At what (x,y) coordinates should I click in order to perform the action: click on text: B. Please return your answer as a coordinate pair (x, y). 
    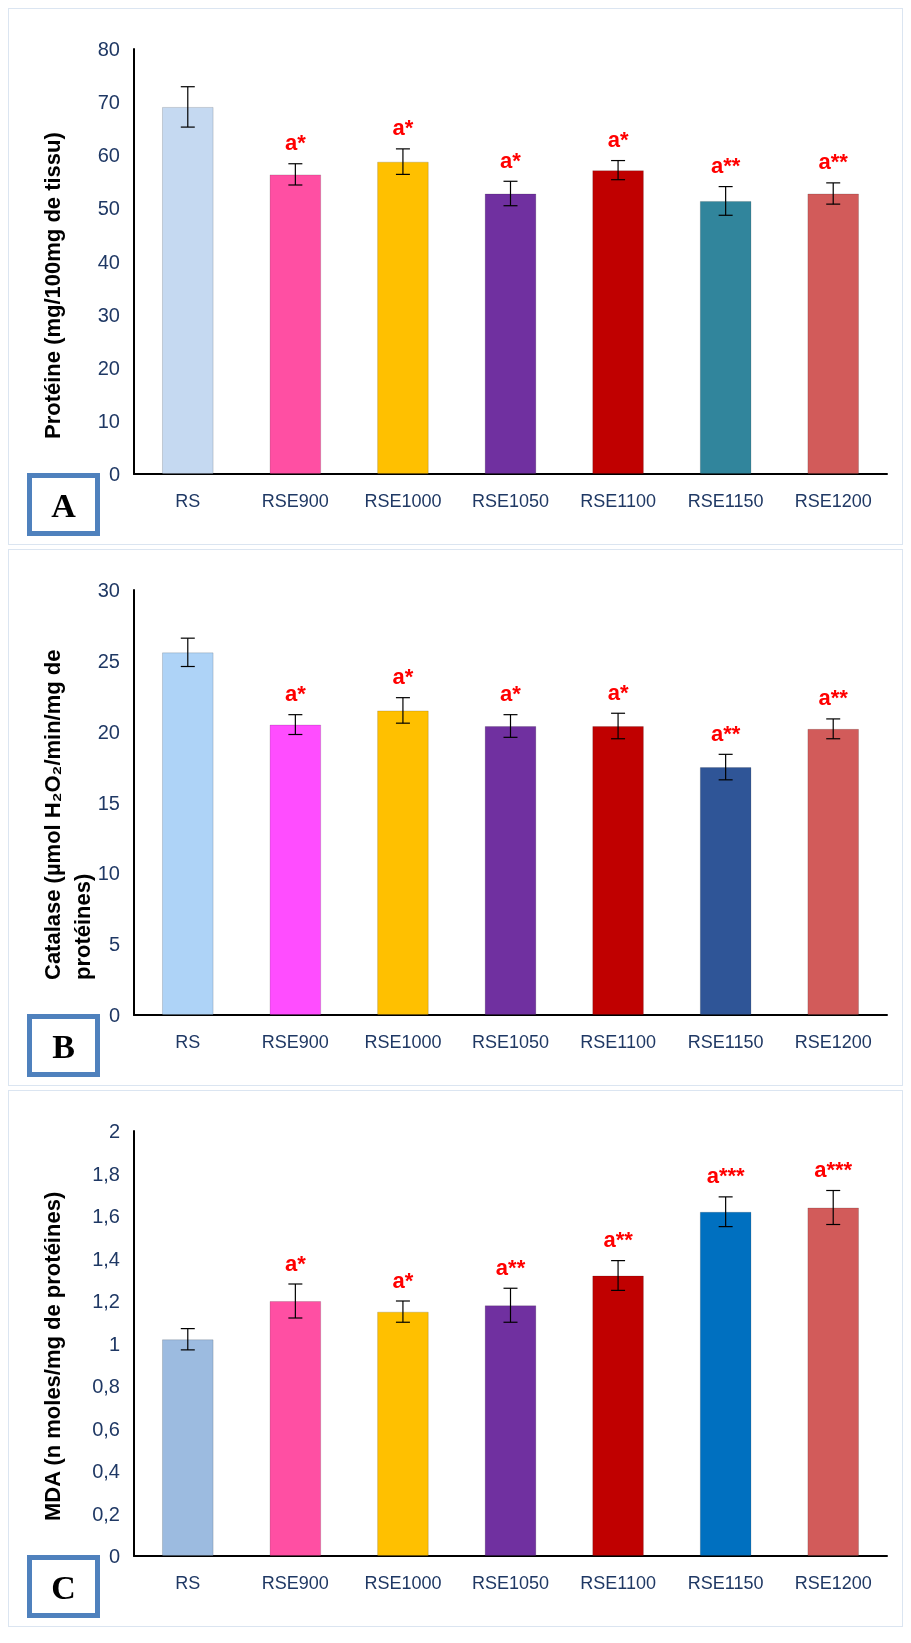
    Looking at the image, I should click on (63, 1046).